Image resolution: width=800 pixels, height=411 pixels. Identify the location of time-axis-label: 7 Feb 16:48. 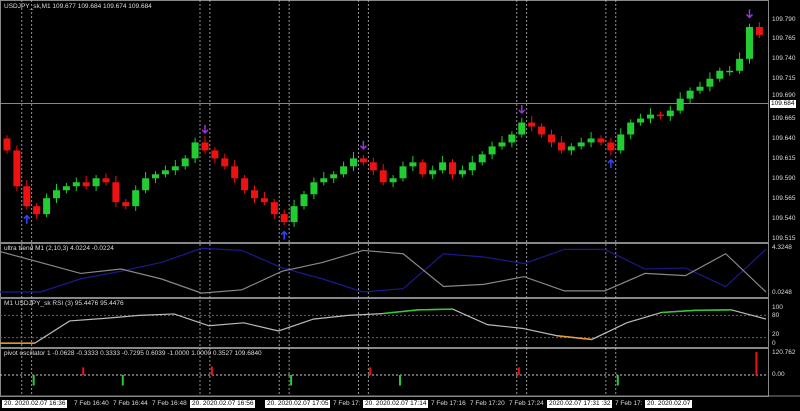
(169, 403).